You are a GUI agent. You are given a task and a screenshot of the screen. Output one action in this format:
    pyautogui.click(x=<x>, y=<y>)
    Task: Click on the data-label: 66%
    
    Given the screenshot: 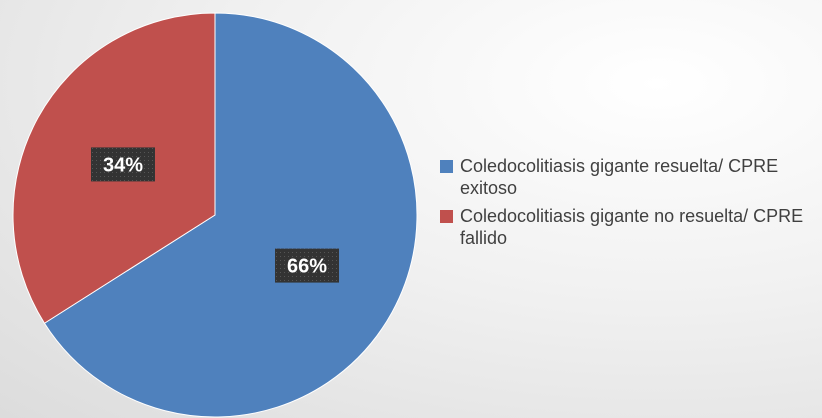 What is the action you would take?
    pyautogui.click(x=307, y=265)
    